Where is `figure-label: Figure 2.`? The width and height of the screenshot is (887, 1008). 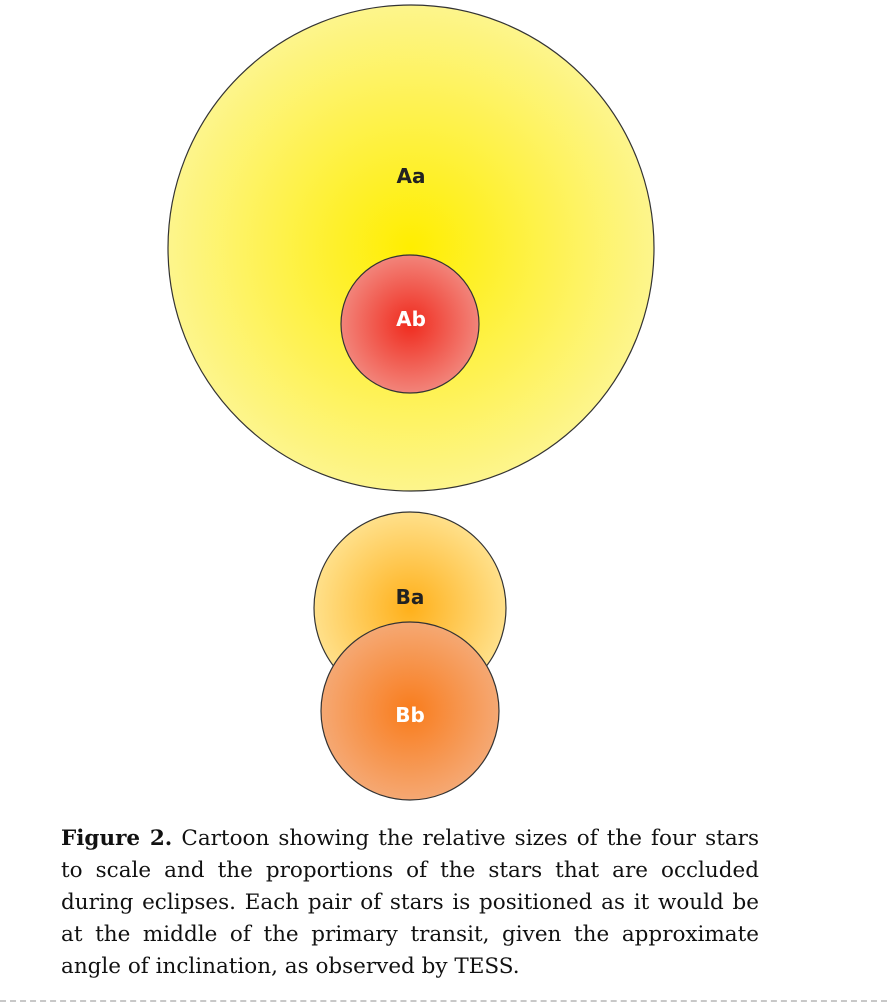 figure-label: Figure 2. is located at coordinates (117, 838).